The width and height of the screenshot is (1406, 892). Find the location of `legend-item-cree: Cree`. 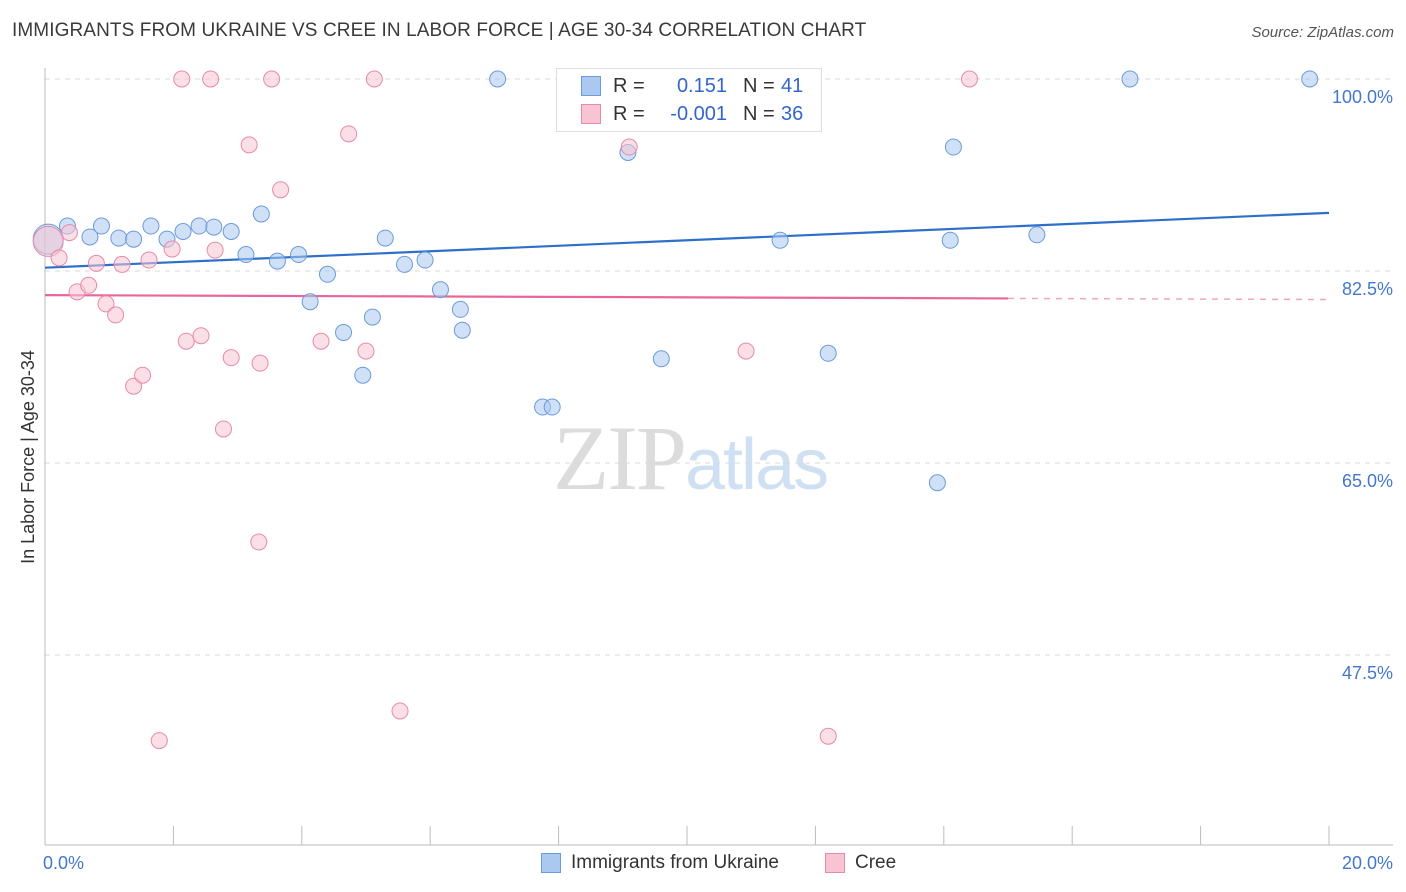

legend-item-cree: Cree is located at coordinates (860, 863).